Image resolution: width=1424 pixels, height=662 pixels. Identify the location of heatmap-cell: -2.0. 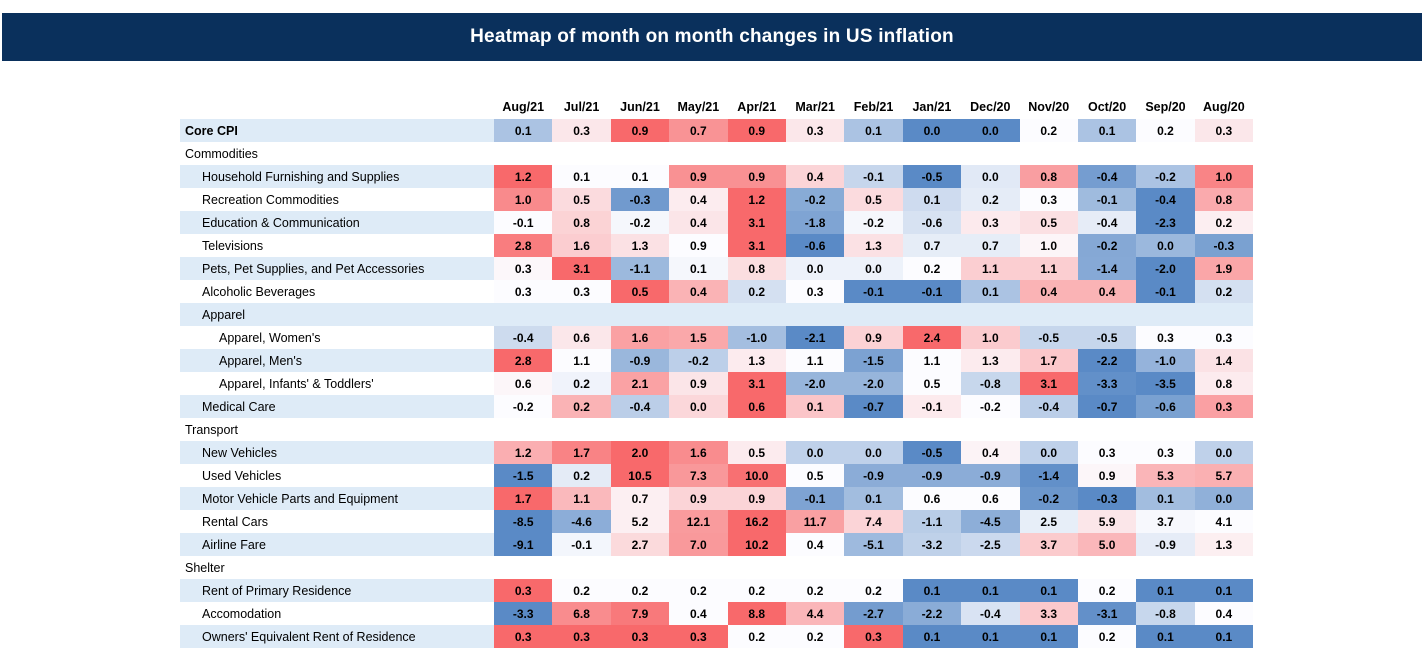
(873, 383).